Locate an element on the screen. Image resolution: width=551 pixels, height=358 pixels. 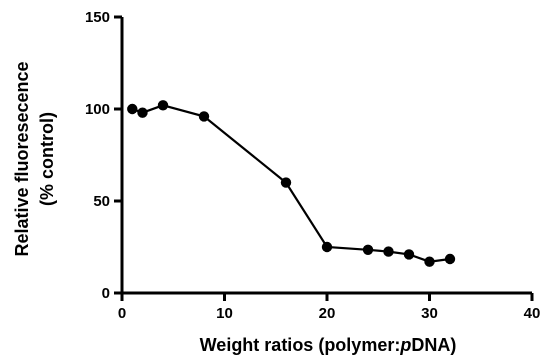
x-tick-label: 0 is located at coordinates (122, 313).